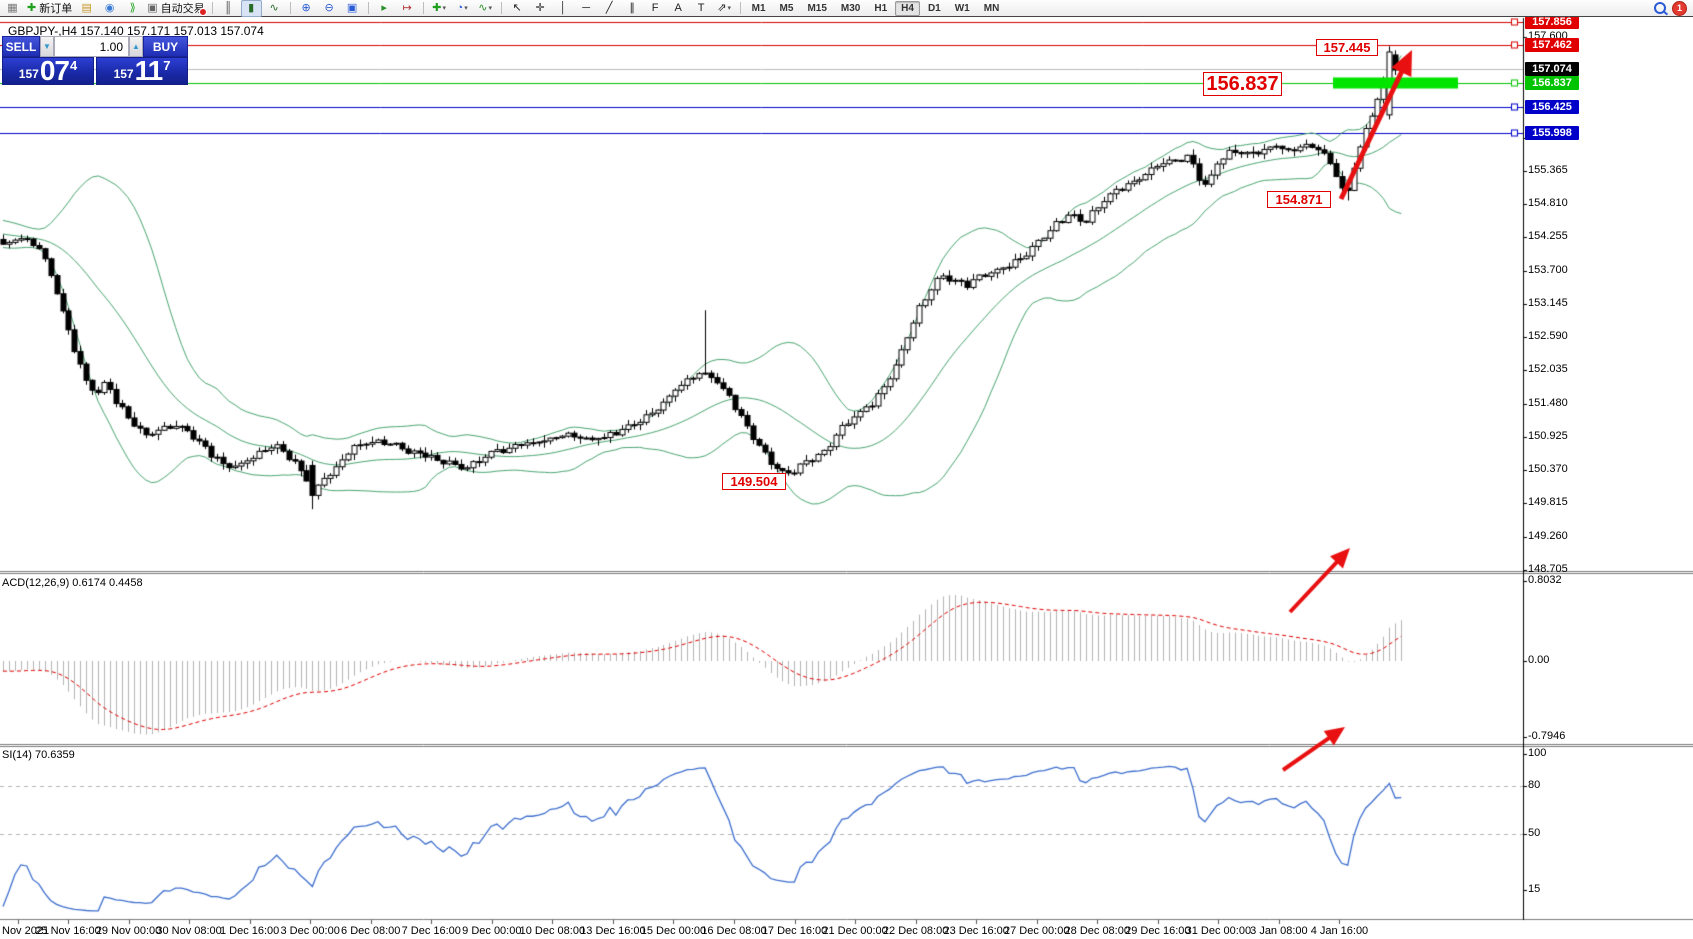  I want to click on volume-input: 1.00, so click(91, 46).